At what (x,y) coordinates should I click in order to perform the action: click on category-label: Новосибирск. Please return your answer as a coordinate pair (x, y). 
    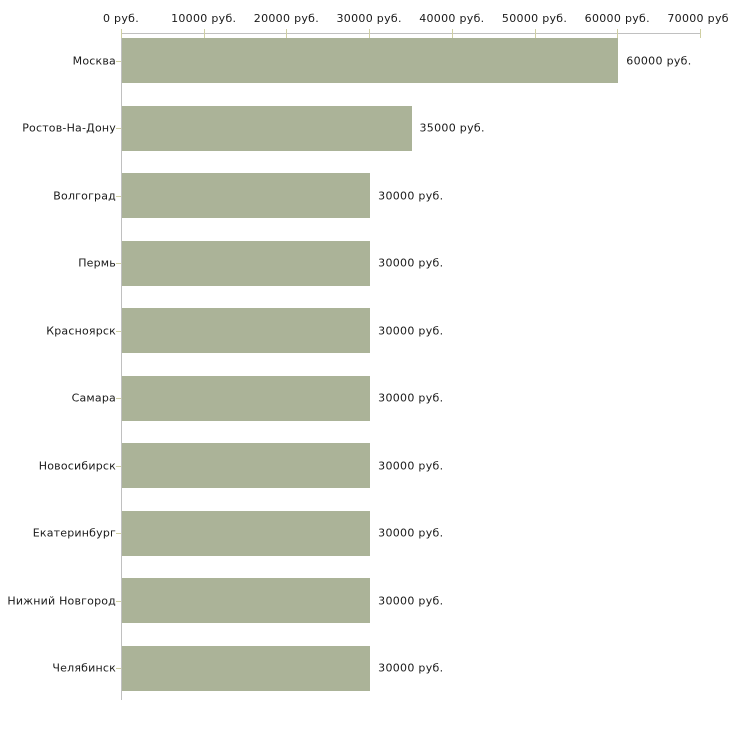
    Looking at the image, I should click on (77, 465).